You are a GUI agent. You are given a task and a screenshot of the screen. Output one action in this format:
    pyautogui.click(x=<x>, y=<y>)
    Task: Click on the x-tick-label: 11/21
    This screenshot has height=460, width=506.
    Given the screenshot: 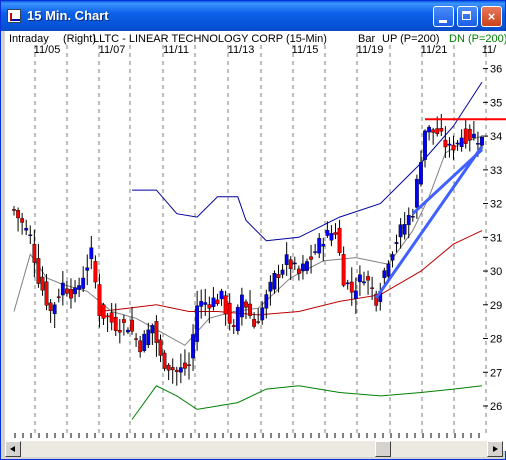 What is the action you would take?
    pyautogui.click(x=434, y=50)
    